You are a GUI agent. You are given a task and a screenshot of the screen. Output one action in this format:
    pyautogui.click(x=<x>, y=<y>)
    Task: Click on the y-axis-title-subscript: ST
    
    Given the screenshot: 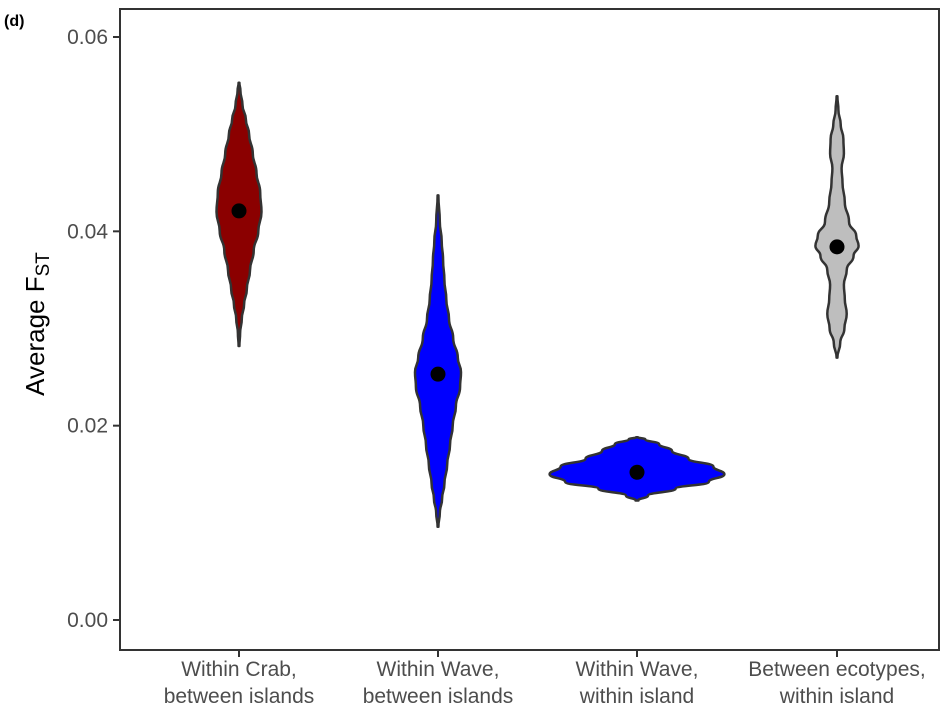 What is the action you would take?
    pyautogui.click(x=43, y=264)
    